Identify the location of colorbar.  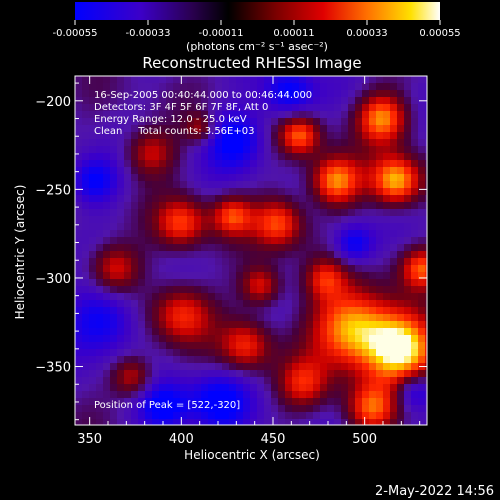
(257, 11).